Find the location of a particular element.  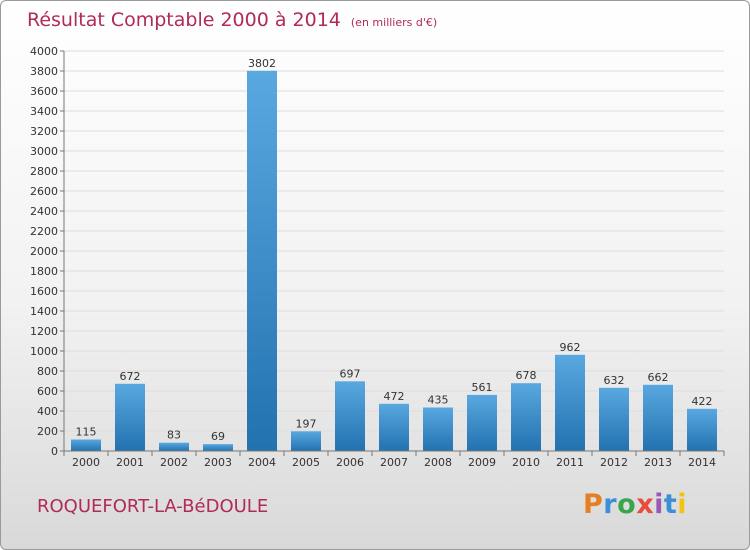

data-label-2003: 69 is located at coordinates (218, 436).